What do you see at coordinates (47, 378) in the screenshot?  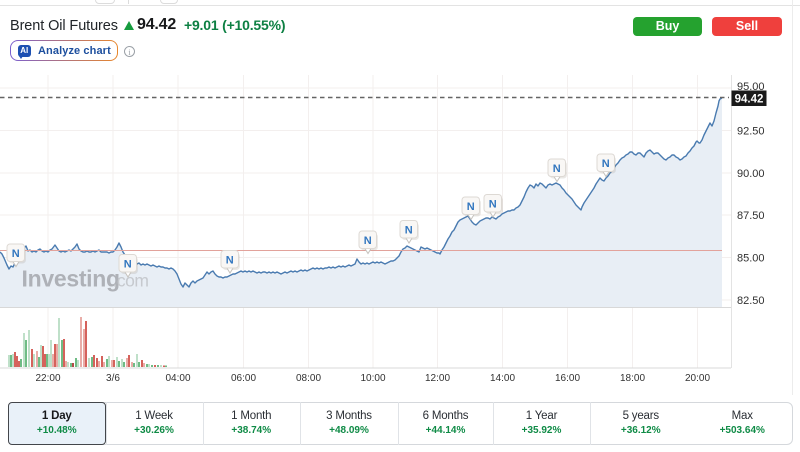 I see `svg-text: 22:00` at bounding box center [47, 378].